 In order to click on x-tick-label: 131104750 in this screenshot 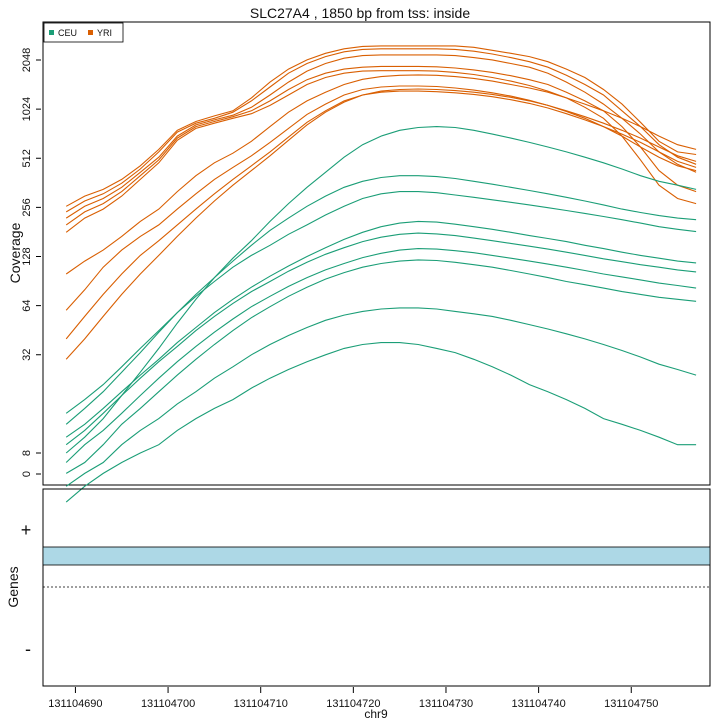, I will do `click(631, 704)`.